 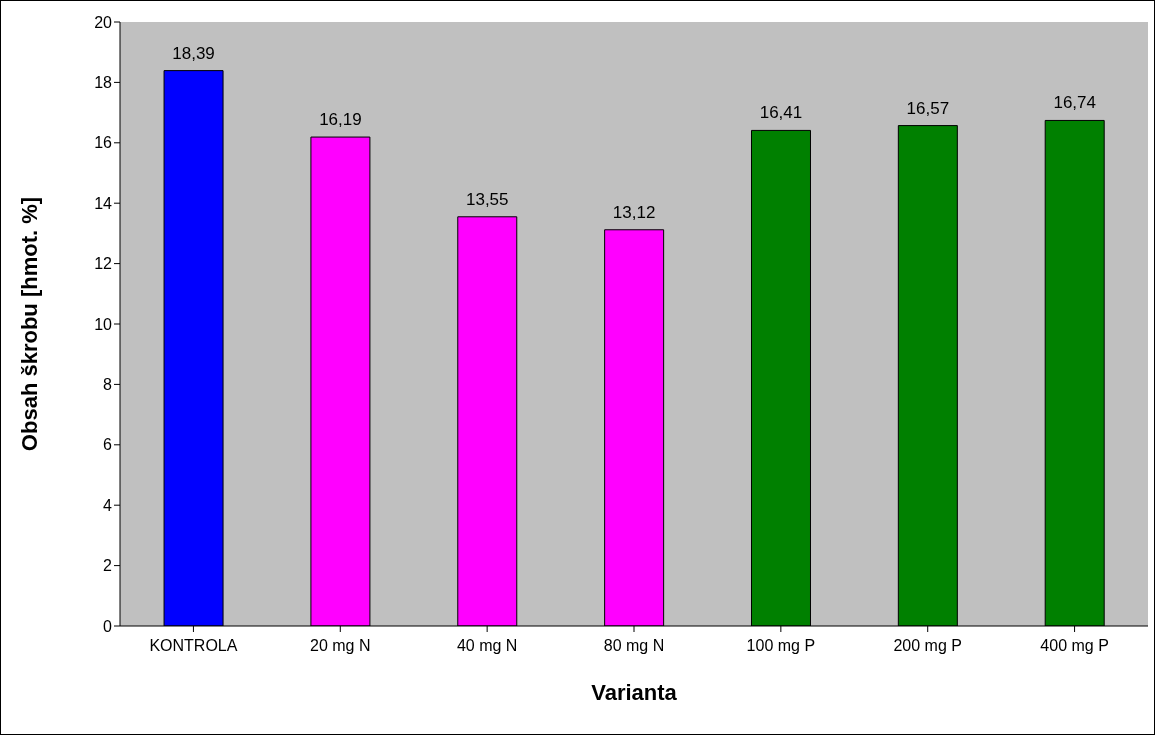 I want to click on y-tick-label: 6, so click(x=108, y=445).